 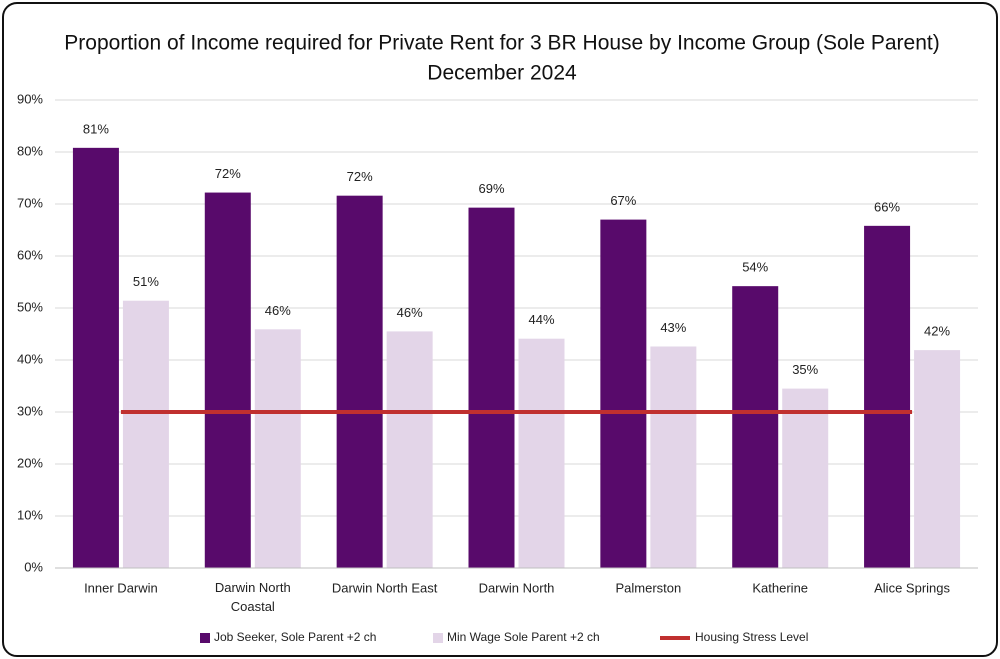 What do you see at coordinates (30, 306) in the screenshot?
I see `y-tick-label: 50%` at bounding box center [30, 306].